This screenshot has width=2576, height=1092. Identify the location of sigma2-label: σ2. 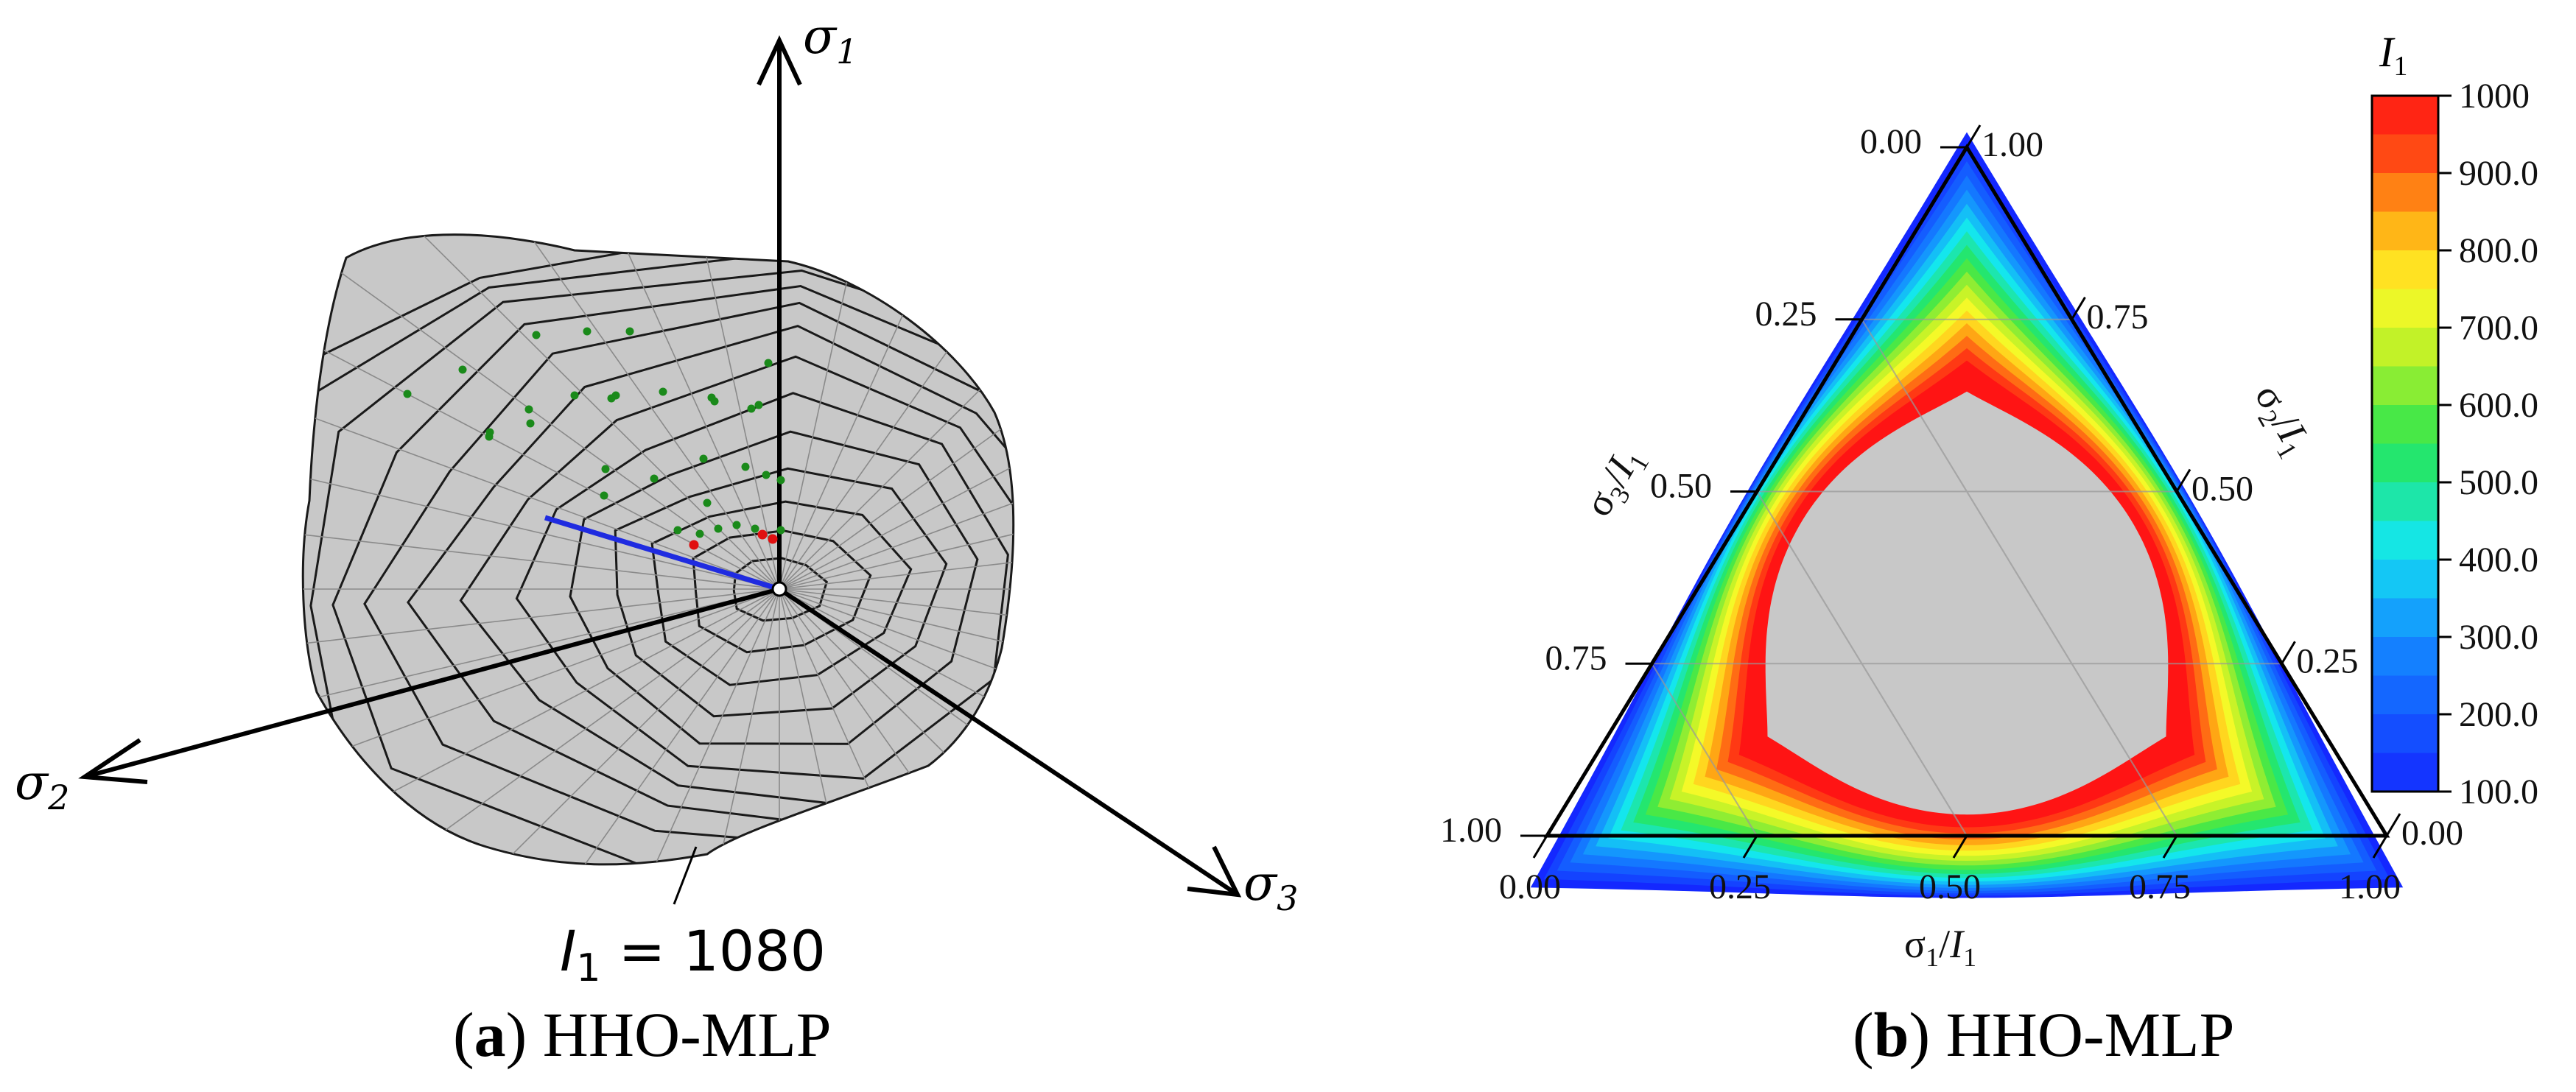
(42, 786).